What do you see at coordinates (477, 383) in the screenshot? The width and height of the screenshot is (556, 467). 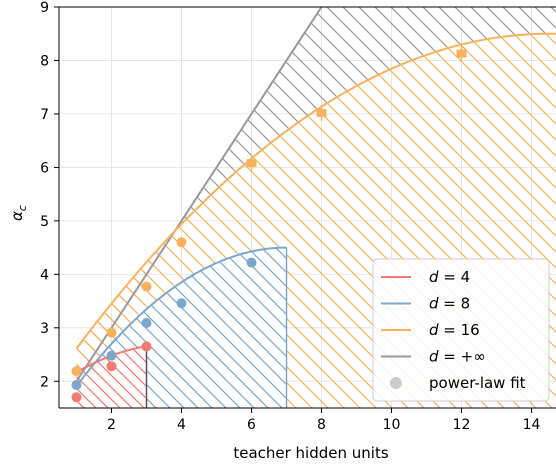 I see `legend-label: power-law fit` at bounding box center [477, 383].